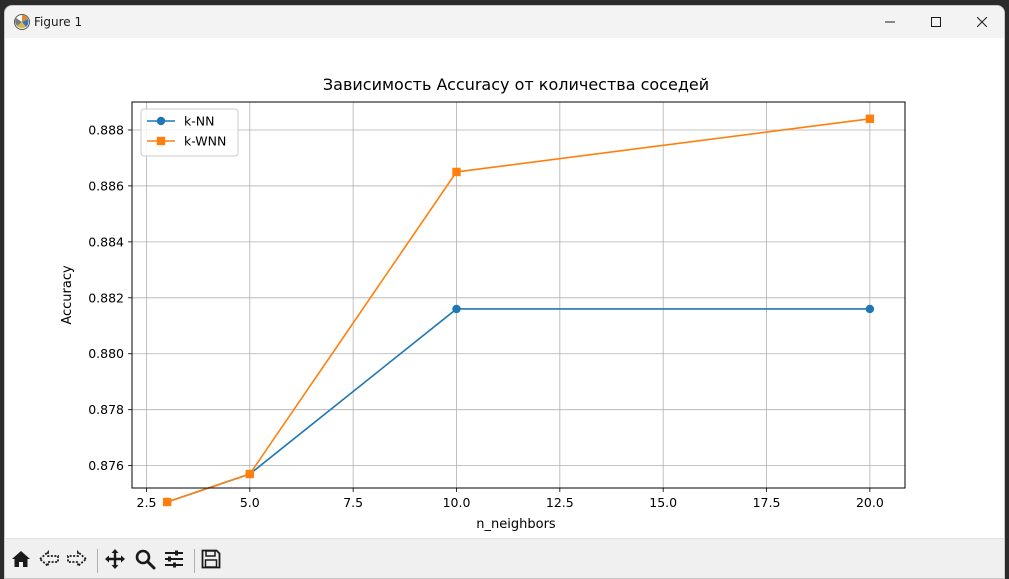 The height and width of the screenshot is (579, 1009). I want to click on close-button, so click(981, 22).